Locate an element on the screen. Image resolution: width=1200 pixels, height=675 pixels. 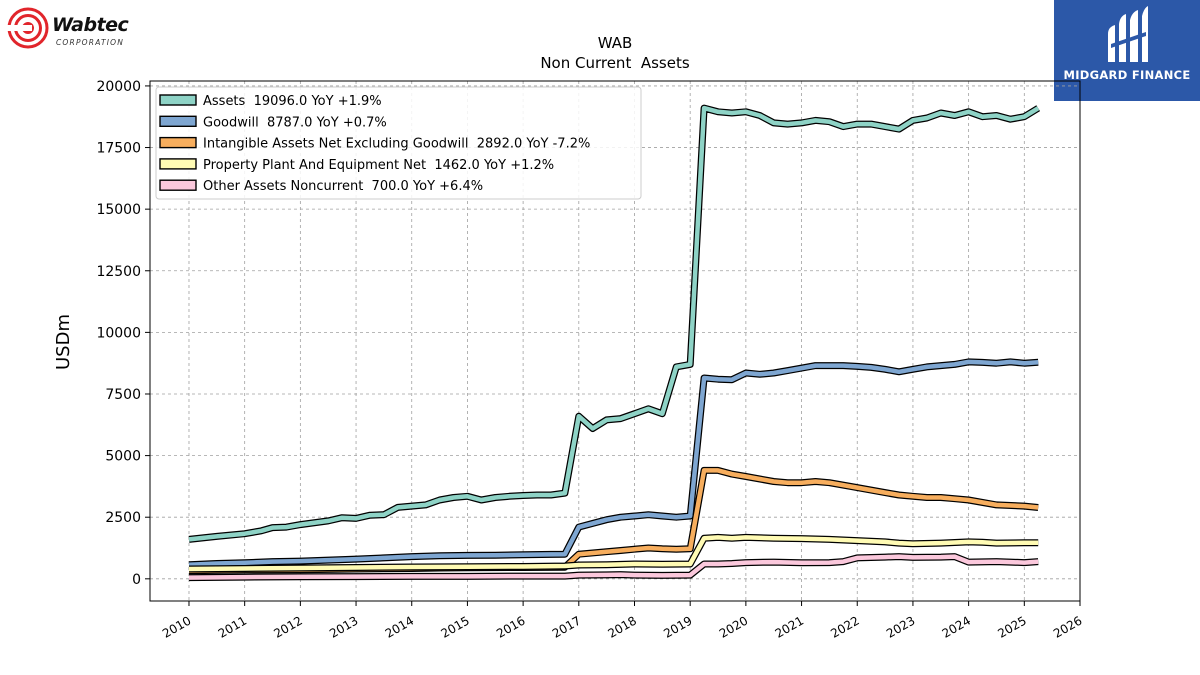
y-tick-label: 12500 is located at coordinates (118, 272).